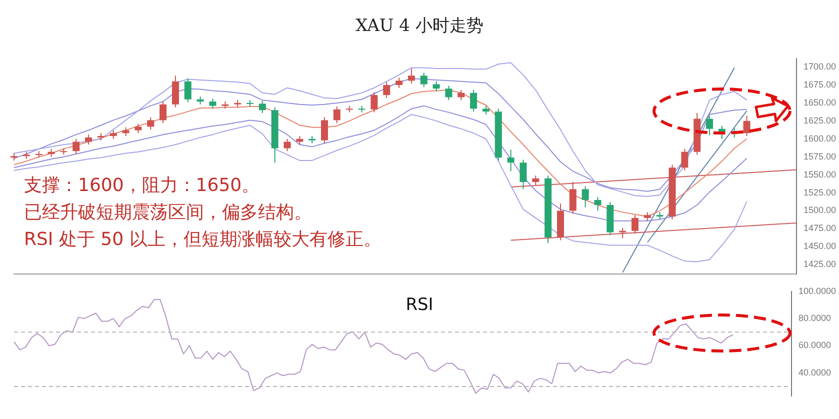  I want to click on y-tick-label: 1550.00, so click(819, 174).